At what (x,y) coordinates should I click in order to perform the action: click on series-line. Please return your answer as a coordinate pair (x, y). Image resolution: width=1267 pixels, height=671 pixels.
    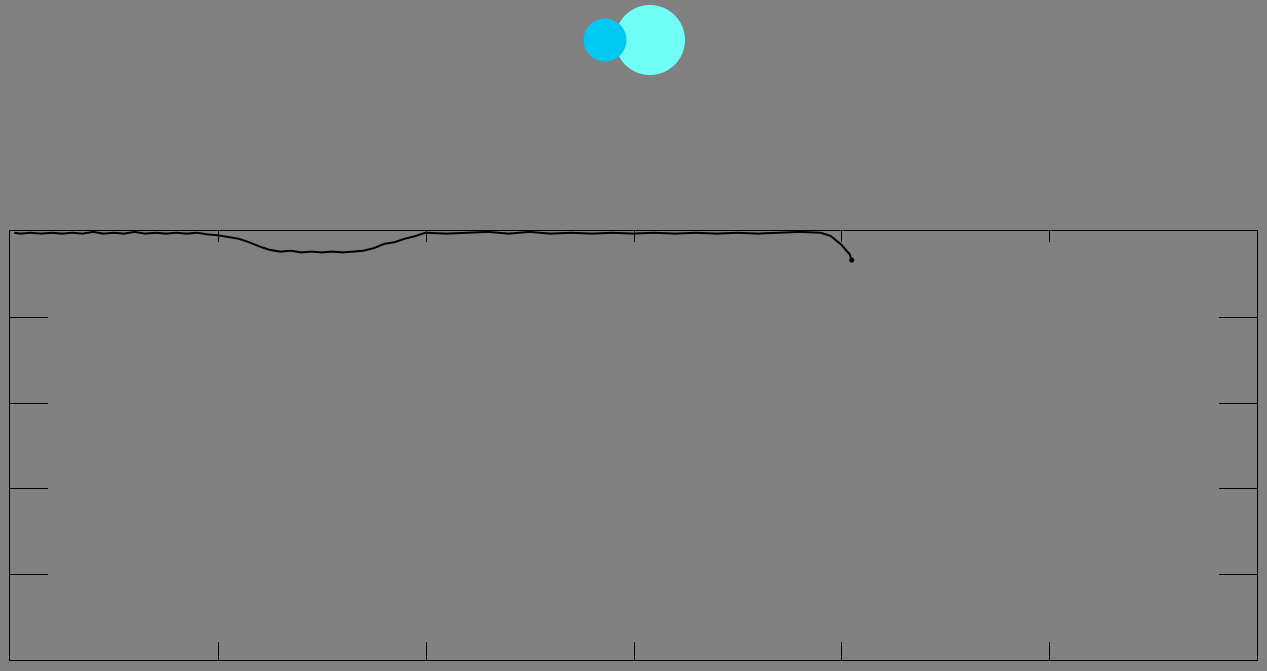
    Looking at the image, I should click on (433, 245).